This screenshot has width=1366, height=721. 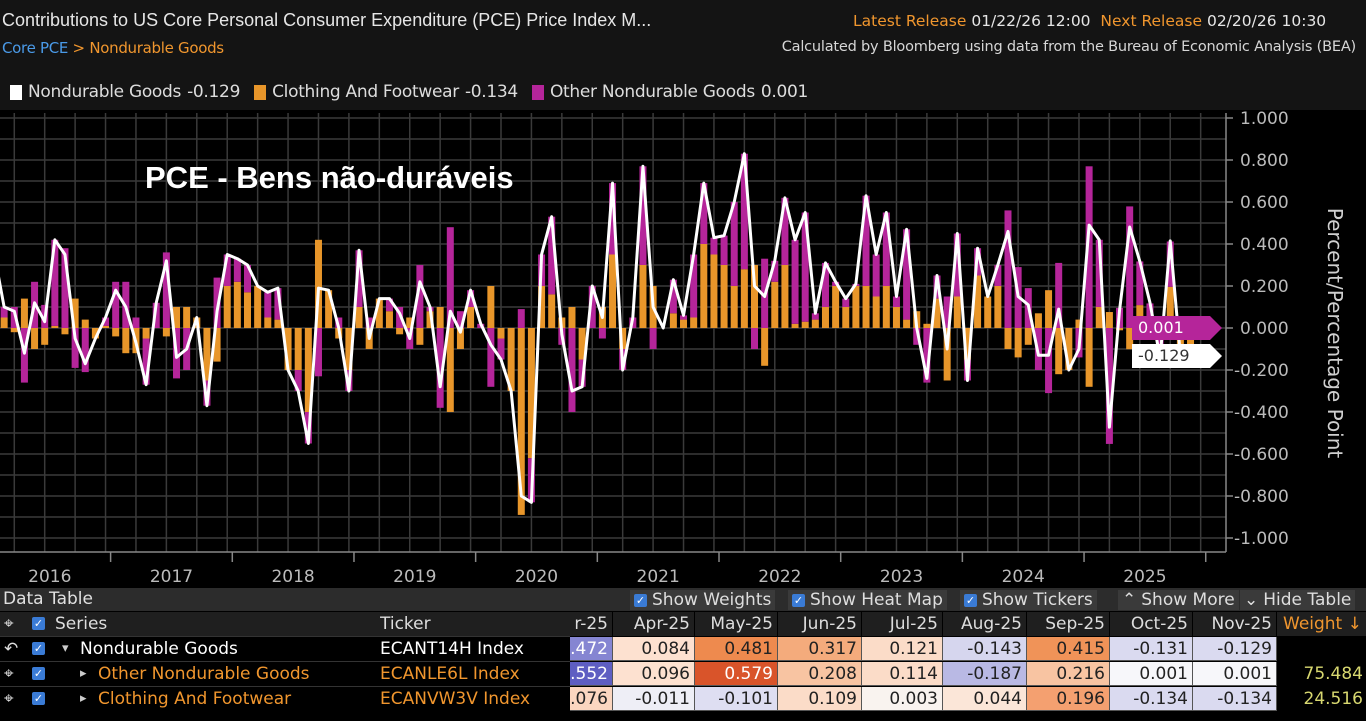 What do you see at coordinates (1322, 624) in the screenshot?
I see `column-header-weight: Weight ↓` at bounding box center [1322, 624].